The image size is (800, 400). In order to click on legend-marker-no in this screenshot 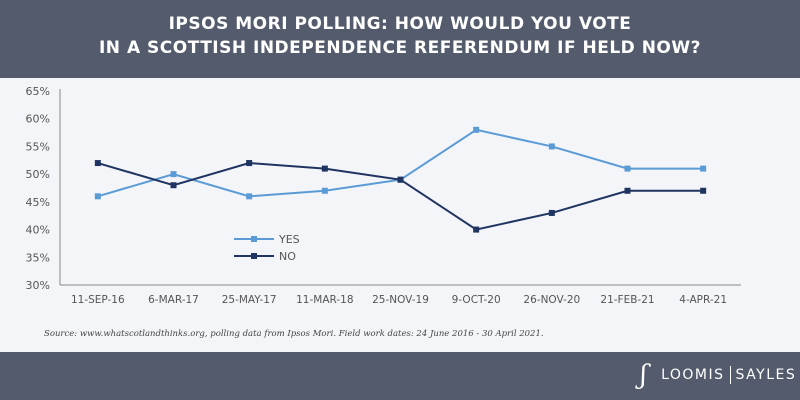, I will do `click(254, 256)`.